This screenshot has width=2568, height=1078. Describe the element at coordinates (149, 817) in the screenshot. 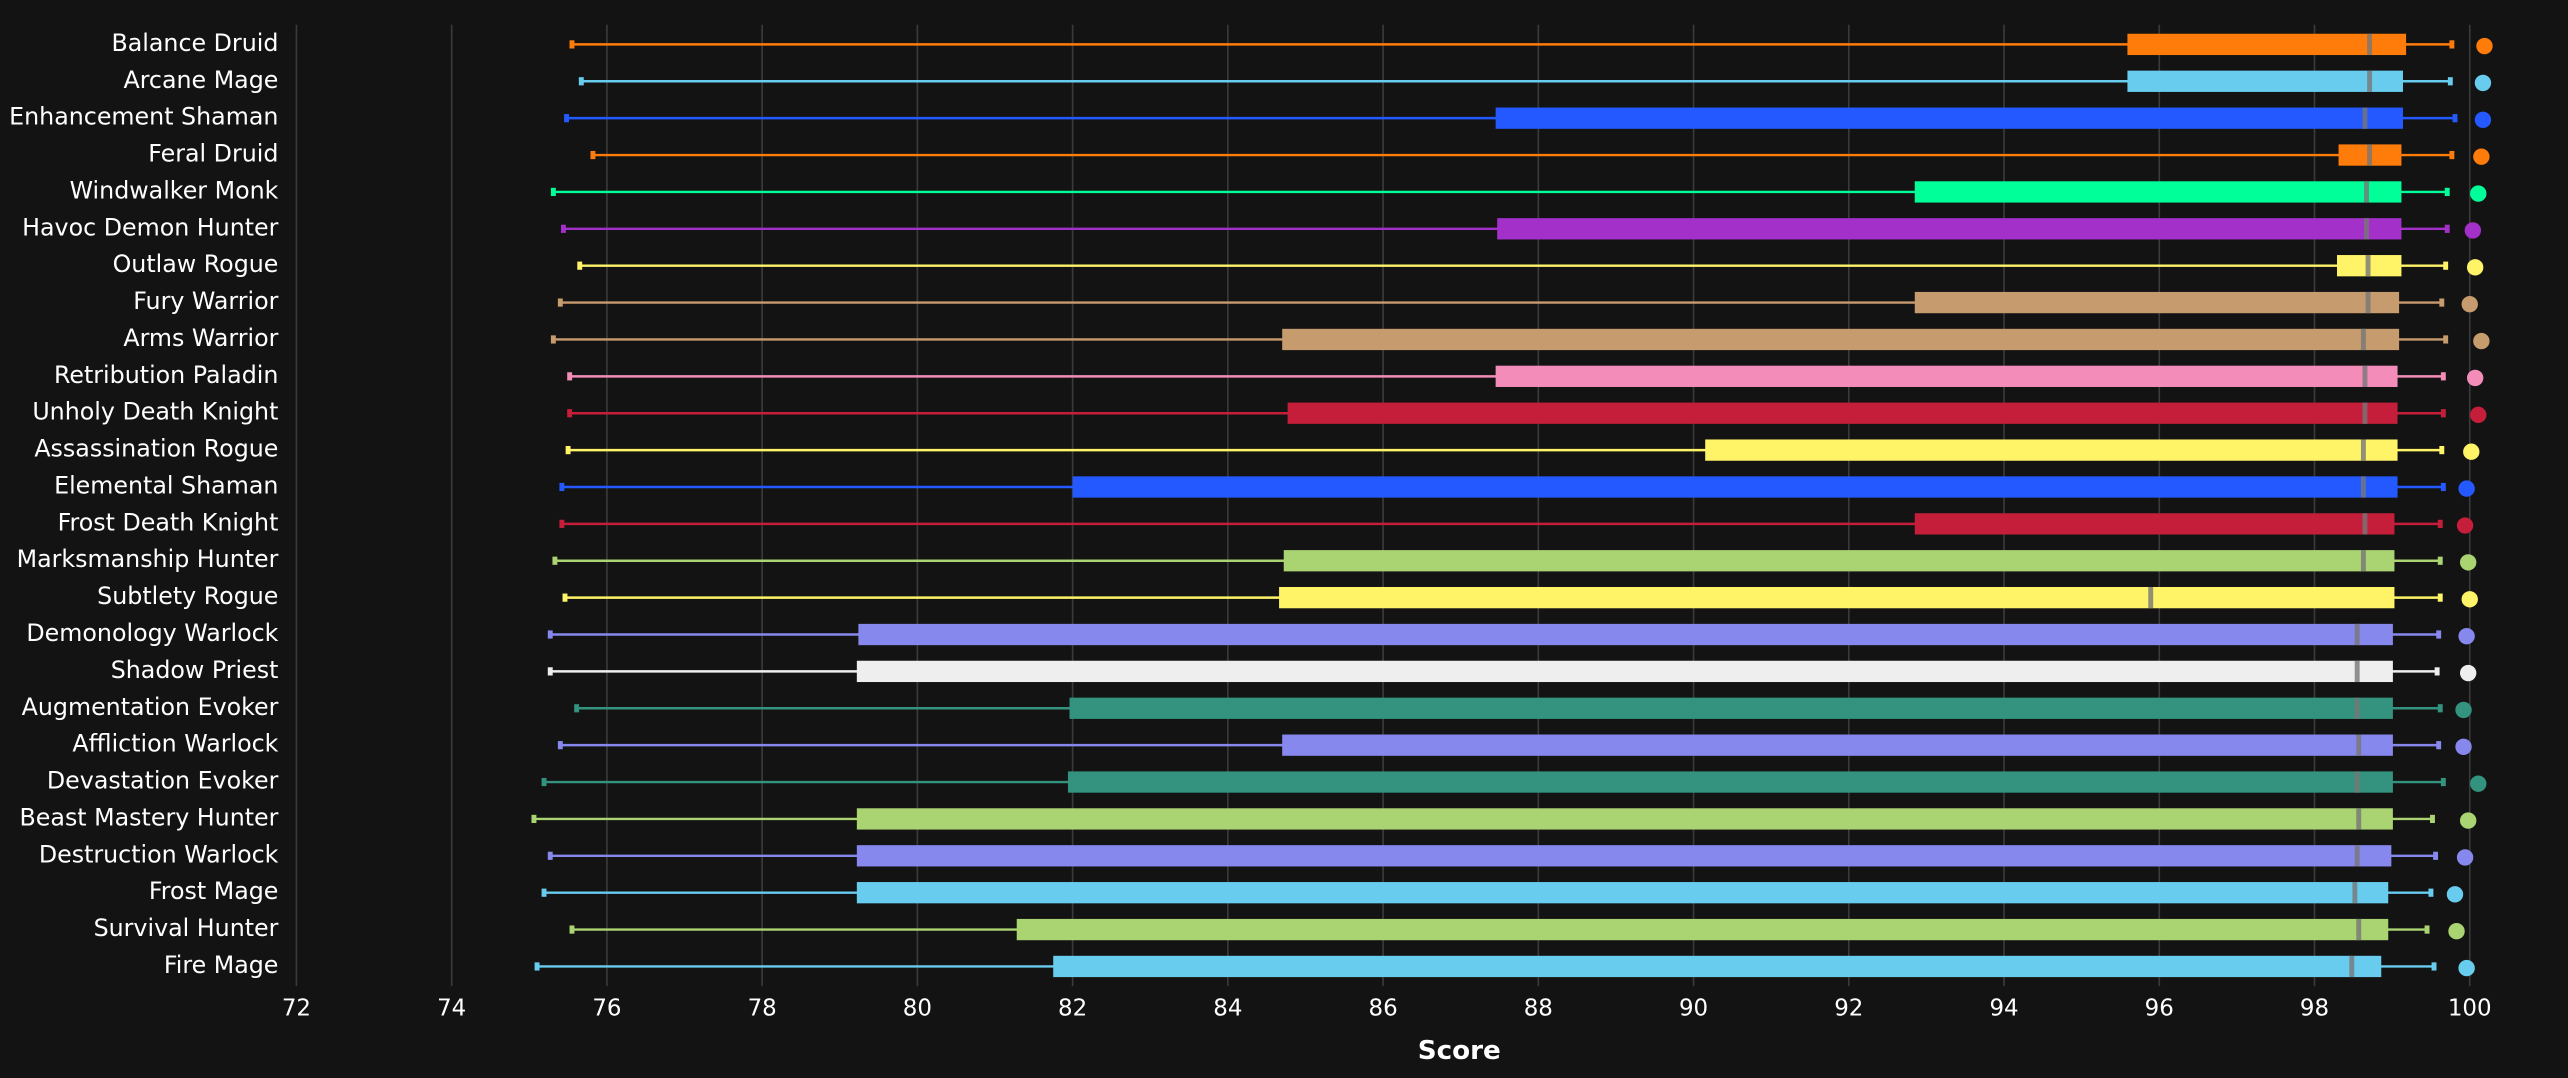

I see `category-label: Beast Mastery Hunter` at that location.